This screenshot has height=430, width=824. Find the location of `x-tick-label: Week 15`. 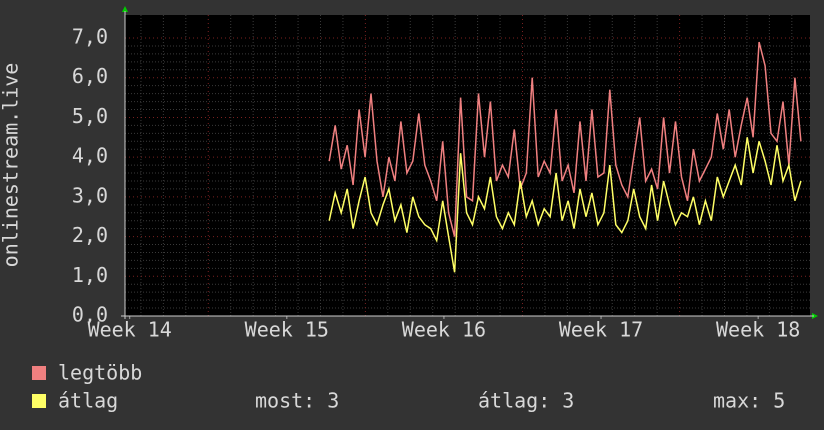

x-tick-label: Week 15 is located at coordinates (287, 330).